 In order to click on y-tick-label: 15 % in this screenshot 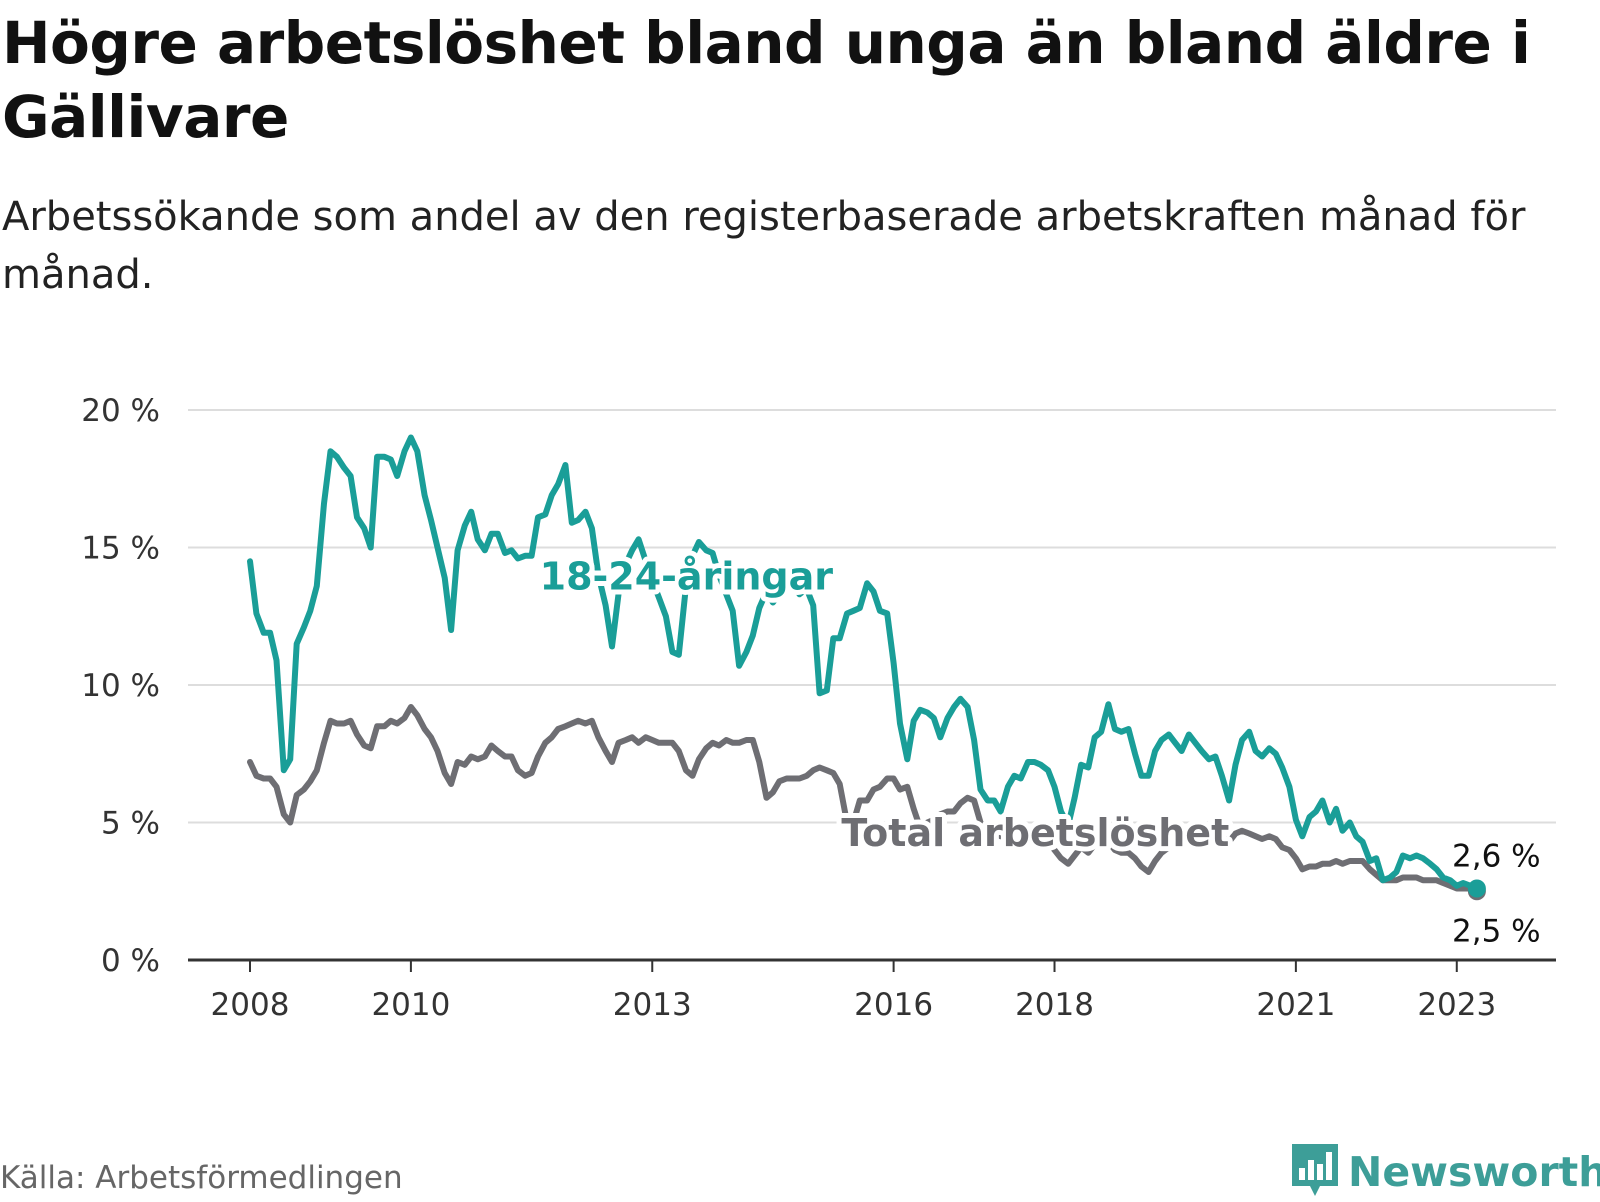, I will do `click(120, 549)`.